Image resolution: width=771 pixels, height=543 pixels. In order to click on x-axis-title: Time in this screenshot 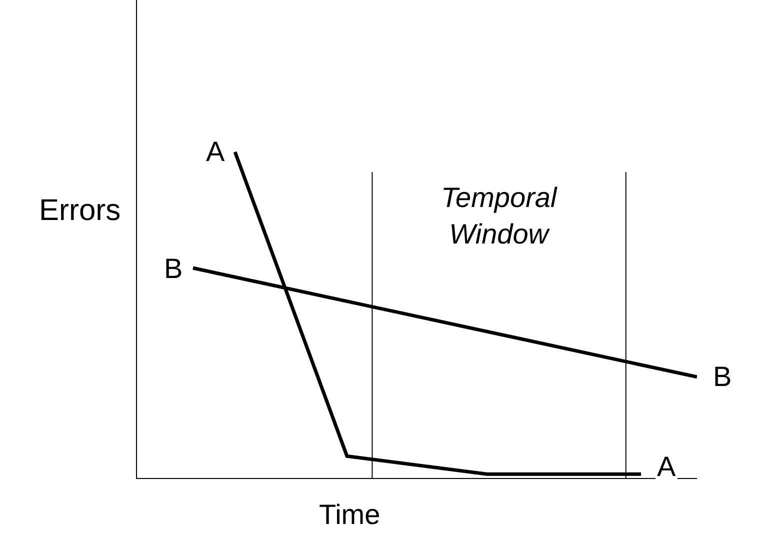, I will do `click(349, 514)`.